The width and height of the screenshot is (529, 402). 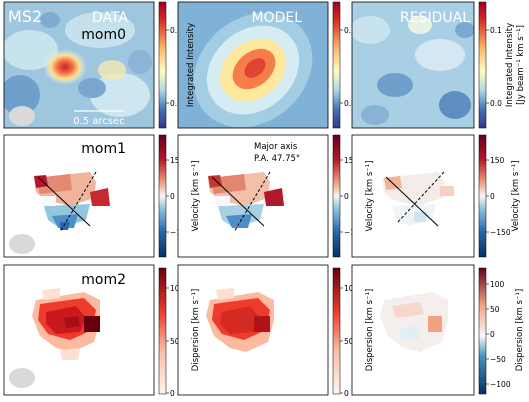 I want to click on row-label-mom0: mom0, so click(x=103, y=35).